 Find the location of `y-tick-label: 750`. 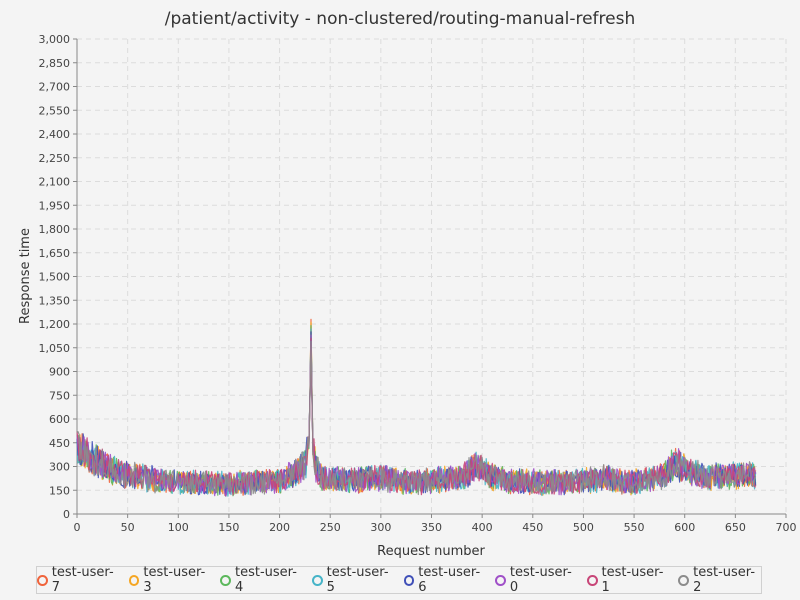

y-tick-label: 750 is located at coordinates (59, 395).